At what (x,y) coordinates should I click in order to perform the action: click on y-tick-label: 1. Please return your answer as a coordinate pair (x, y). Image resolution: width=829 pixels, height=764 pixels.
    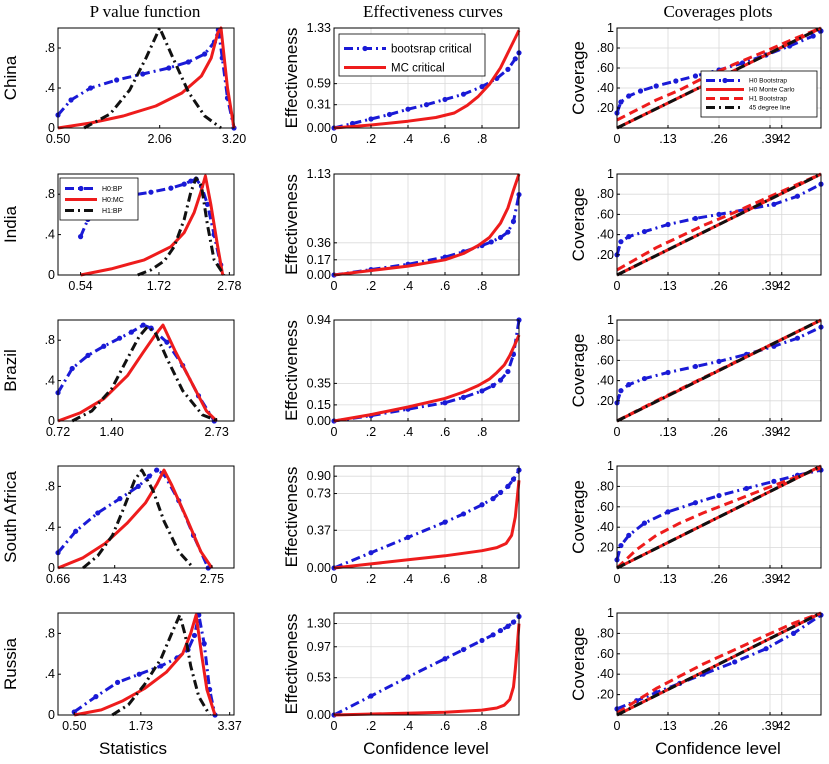
    Looking at the image, I should click on (610, 174).